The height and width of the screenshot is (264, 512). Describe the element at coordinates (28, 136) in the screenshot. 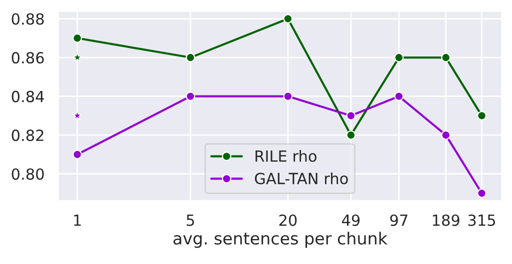

I see `y-tick-label: 0.82` at that location.